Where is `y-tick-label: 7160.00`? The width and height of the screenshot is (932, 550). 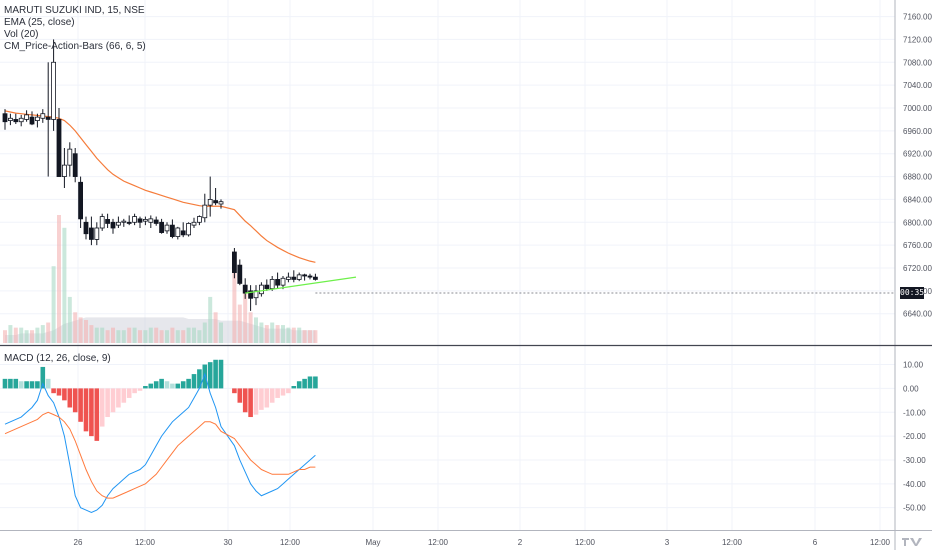
y-tick-label: 7160.00 is located at coordinates (917, 17).